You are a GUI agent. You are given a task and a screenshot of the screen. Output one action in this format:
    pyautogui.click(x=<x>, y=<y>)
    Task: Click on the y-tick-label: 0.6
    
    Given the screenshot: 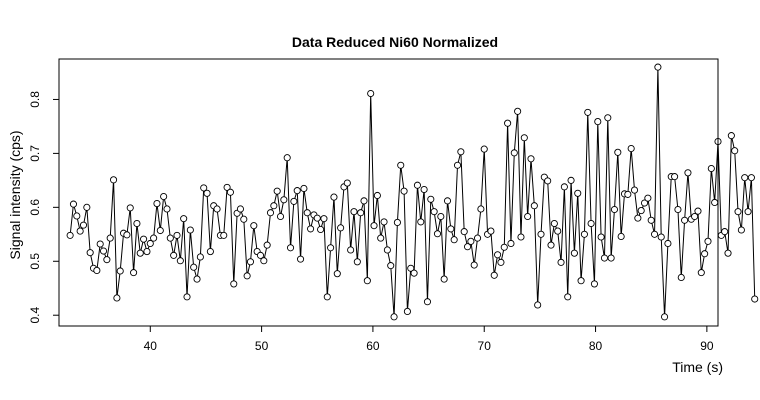 What is the action you would take?
    pyautogui.click(x=35, y=207)
    